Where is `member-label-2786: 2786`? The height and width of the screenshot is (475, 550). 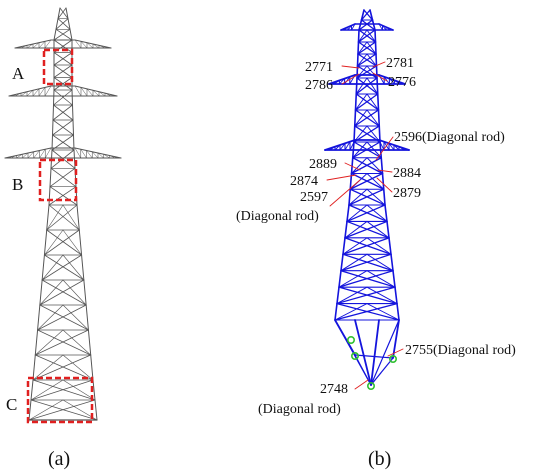
member-label-2786: 2786 is located at coordinates (319, 85).